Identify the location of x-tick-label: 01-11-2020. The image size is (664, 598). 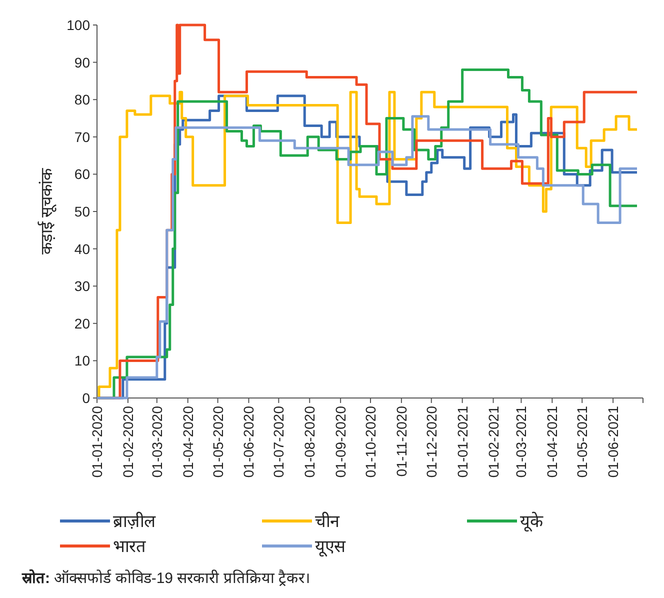
(401, 441).